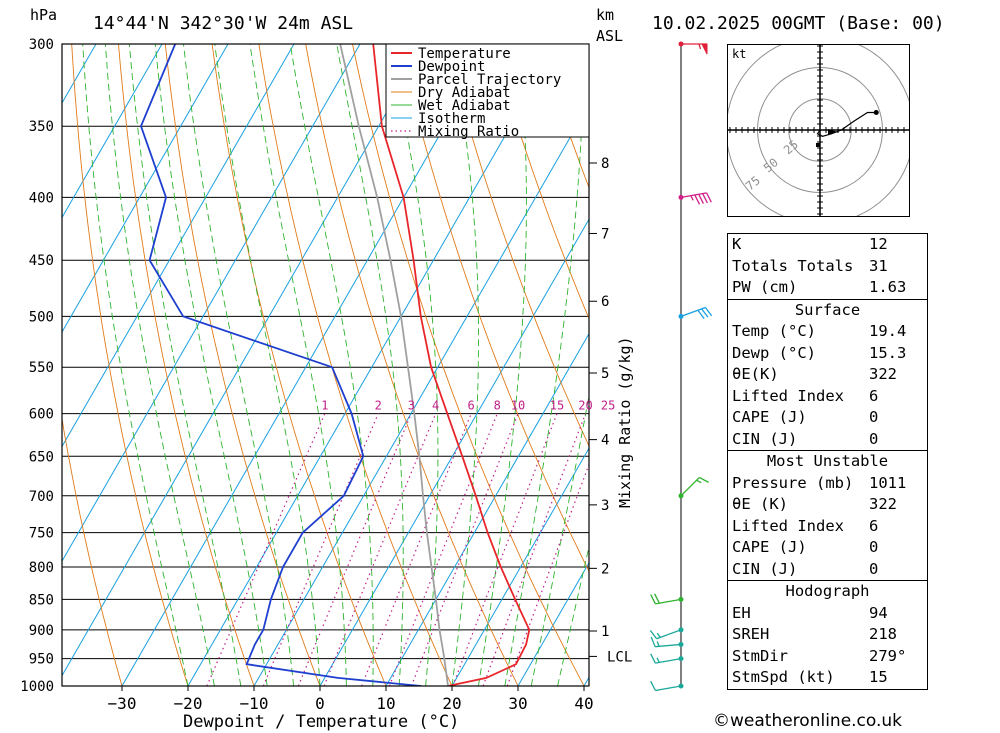  I want to click on km-unit-label: km, so click(605, 15).